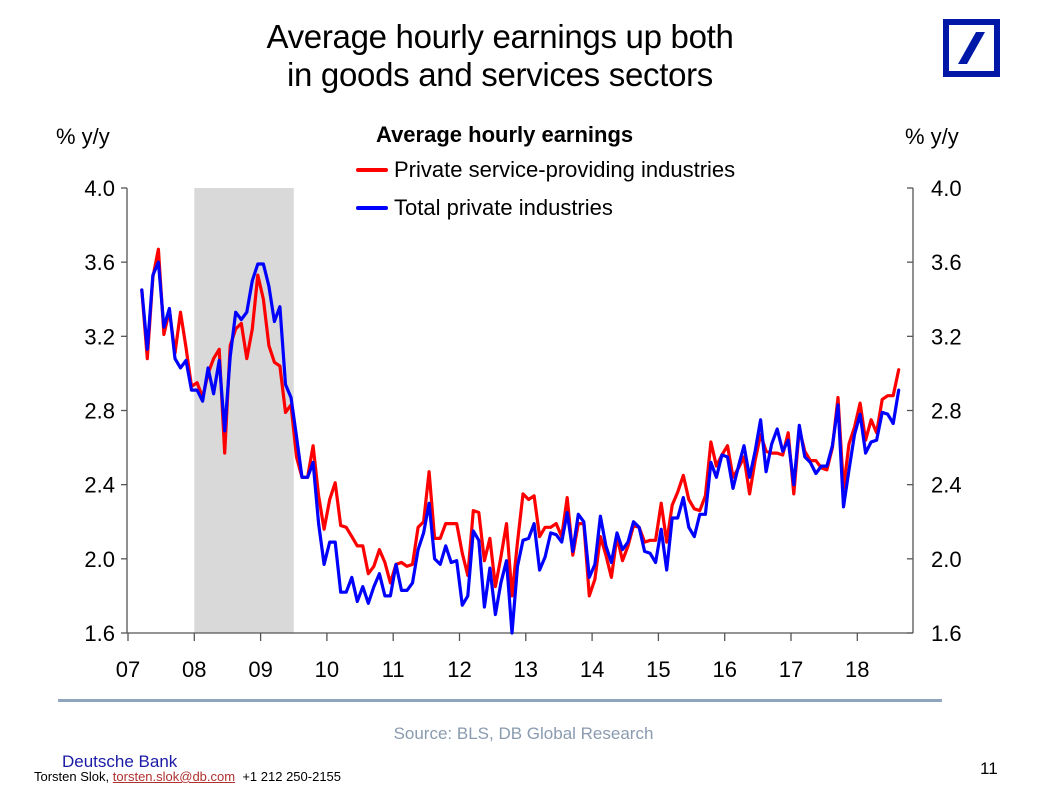 This screenshot has height=803, width=1047. Describe the element at coordinates (372, 208) in the screenshot. I see `legend-swatch-blue` at that location.